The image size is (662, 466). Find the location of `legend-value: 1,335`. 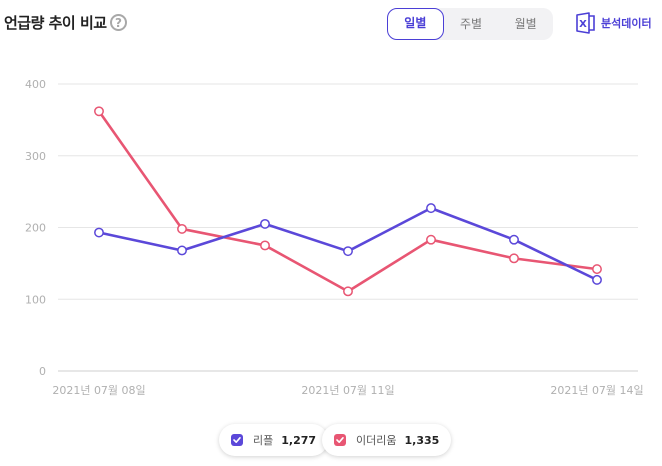

legend-value: 1,335 is located at coordinates (422, 440).